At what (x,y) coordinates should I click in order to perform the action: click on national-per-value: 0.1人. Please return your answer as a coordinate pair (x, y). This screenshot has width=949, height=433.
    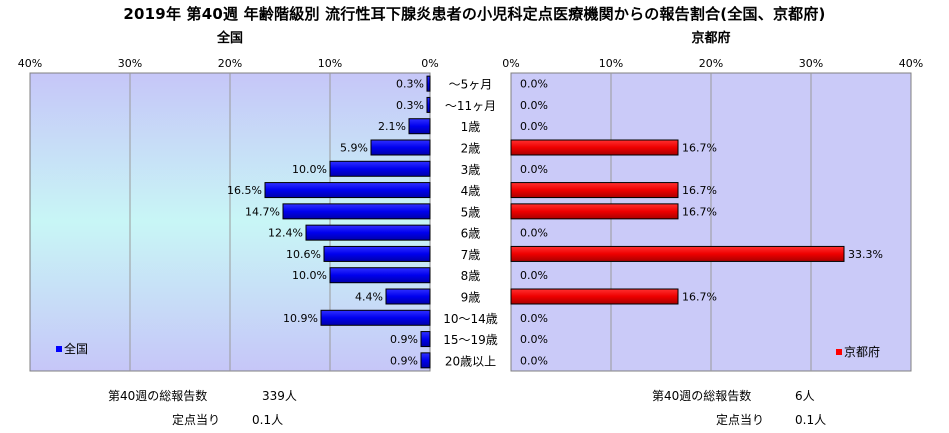
    Looking at the image, I should click on (268, 420).